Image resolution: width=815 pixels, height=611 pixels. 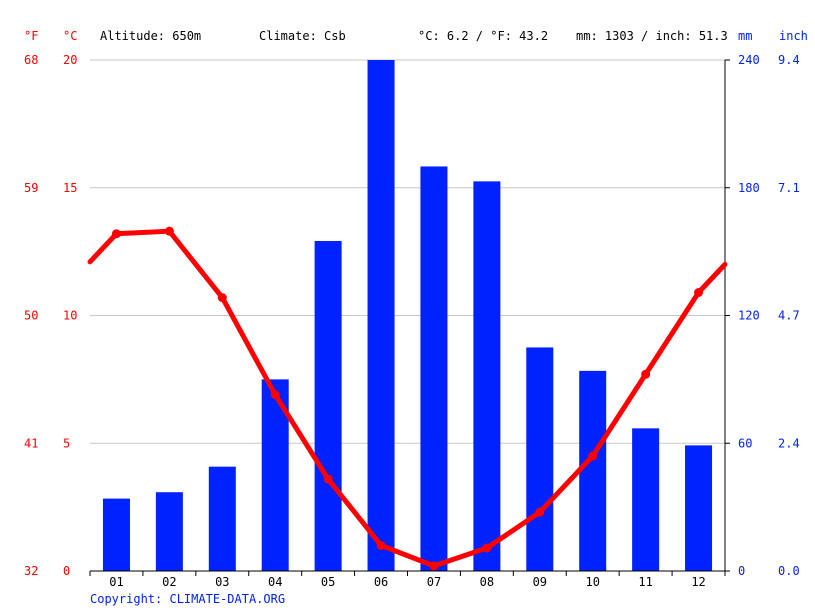 What do you see at coordinates (70, 60) in the screenshot?
I see `celsius-tick-label: 20` at bounding box center [70, 60].